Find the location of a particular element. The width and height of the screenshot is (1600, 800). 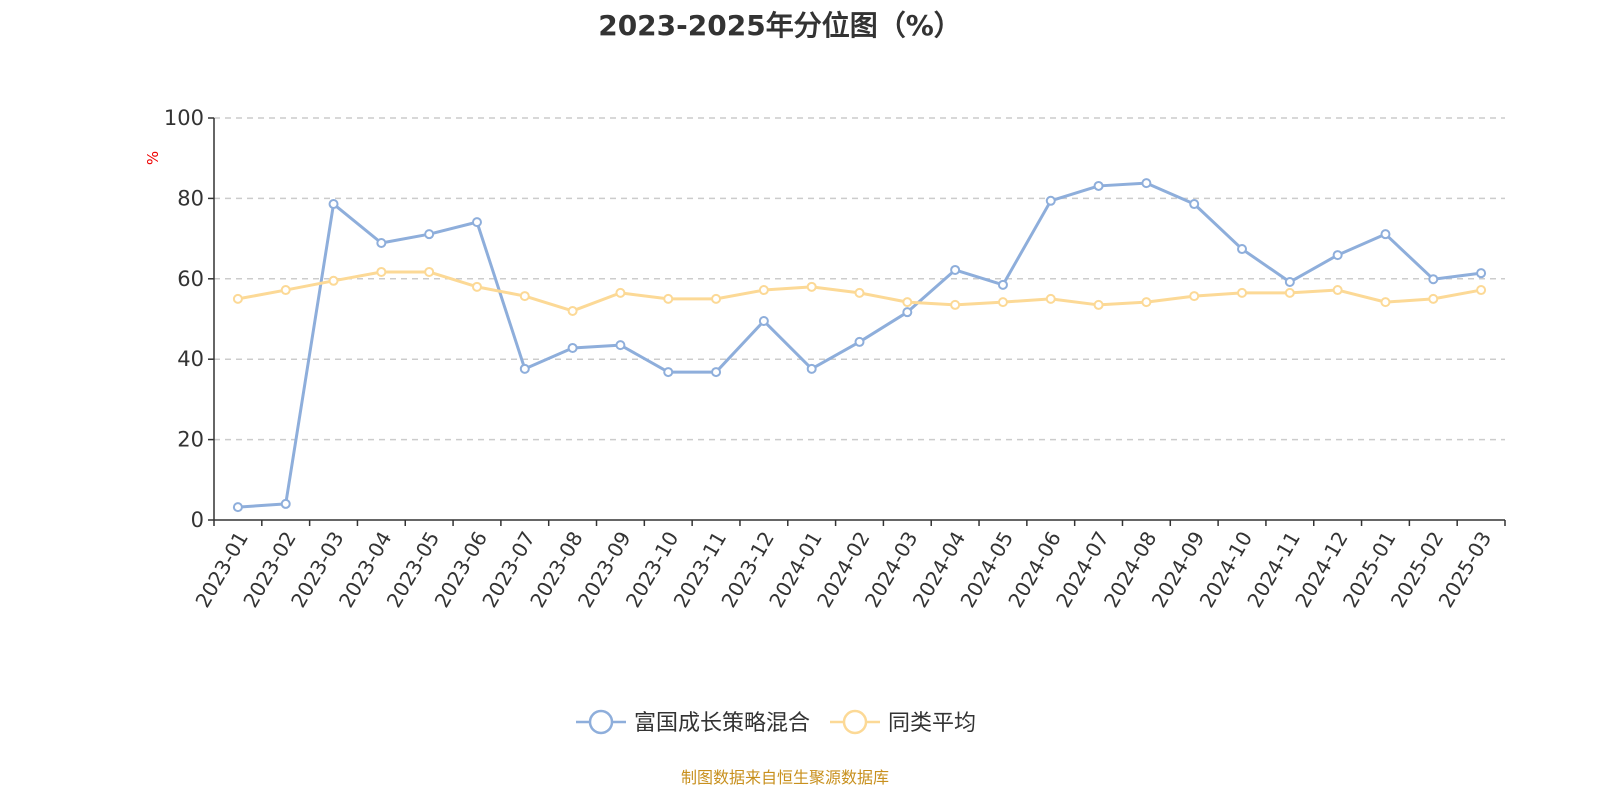

legend-item-1: 同类平均 is located at coordinates (903, 722).